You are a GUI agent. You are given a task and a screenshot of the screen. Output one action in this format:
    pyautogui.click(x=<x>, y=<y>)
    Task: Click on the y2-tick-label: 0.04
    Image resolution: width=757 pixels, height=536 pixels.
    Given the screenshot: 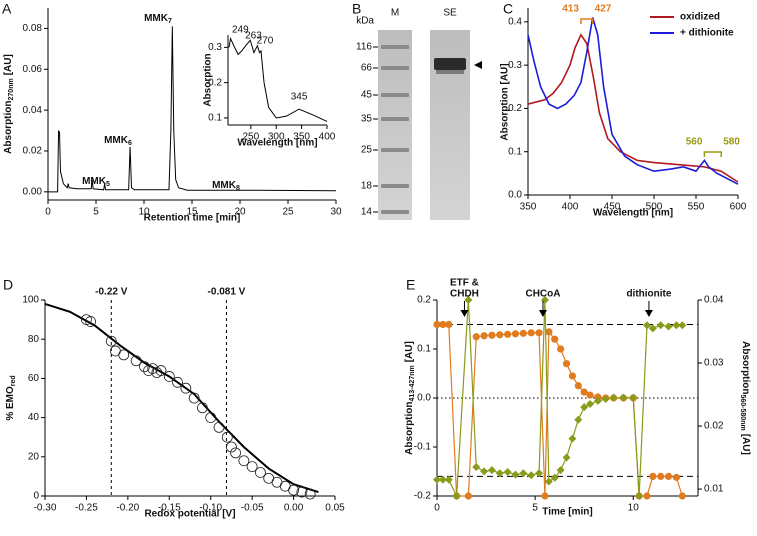 What is the action you would take?
    pyautogui.click(x=714, y=300)
    